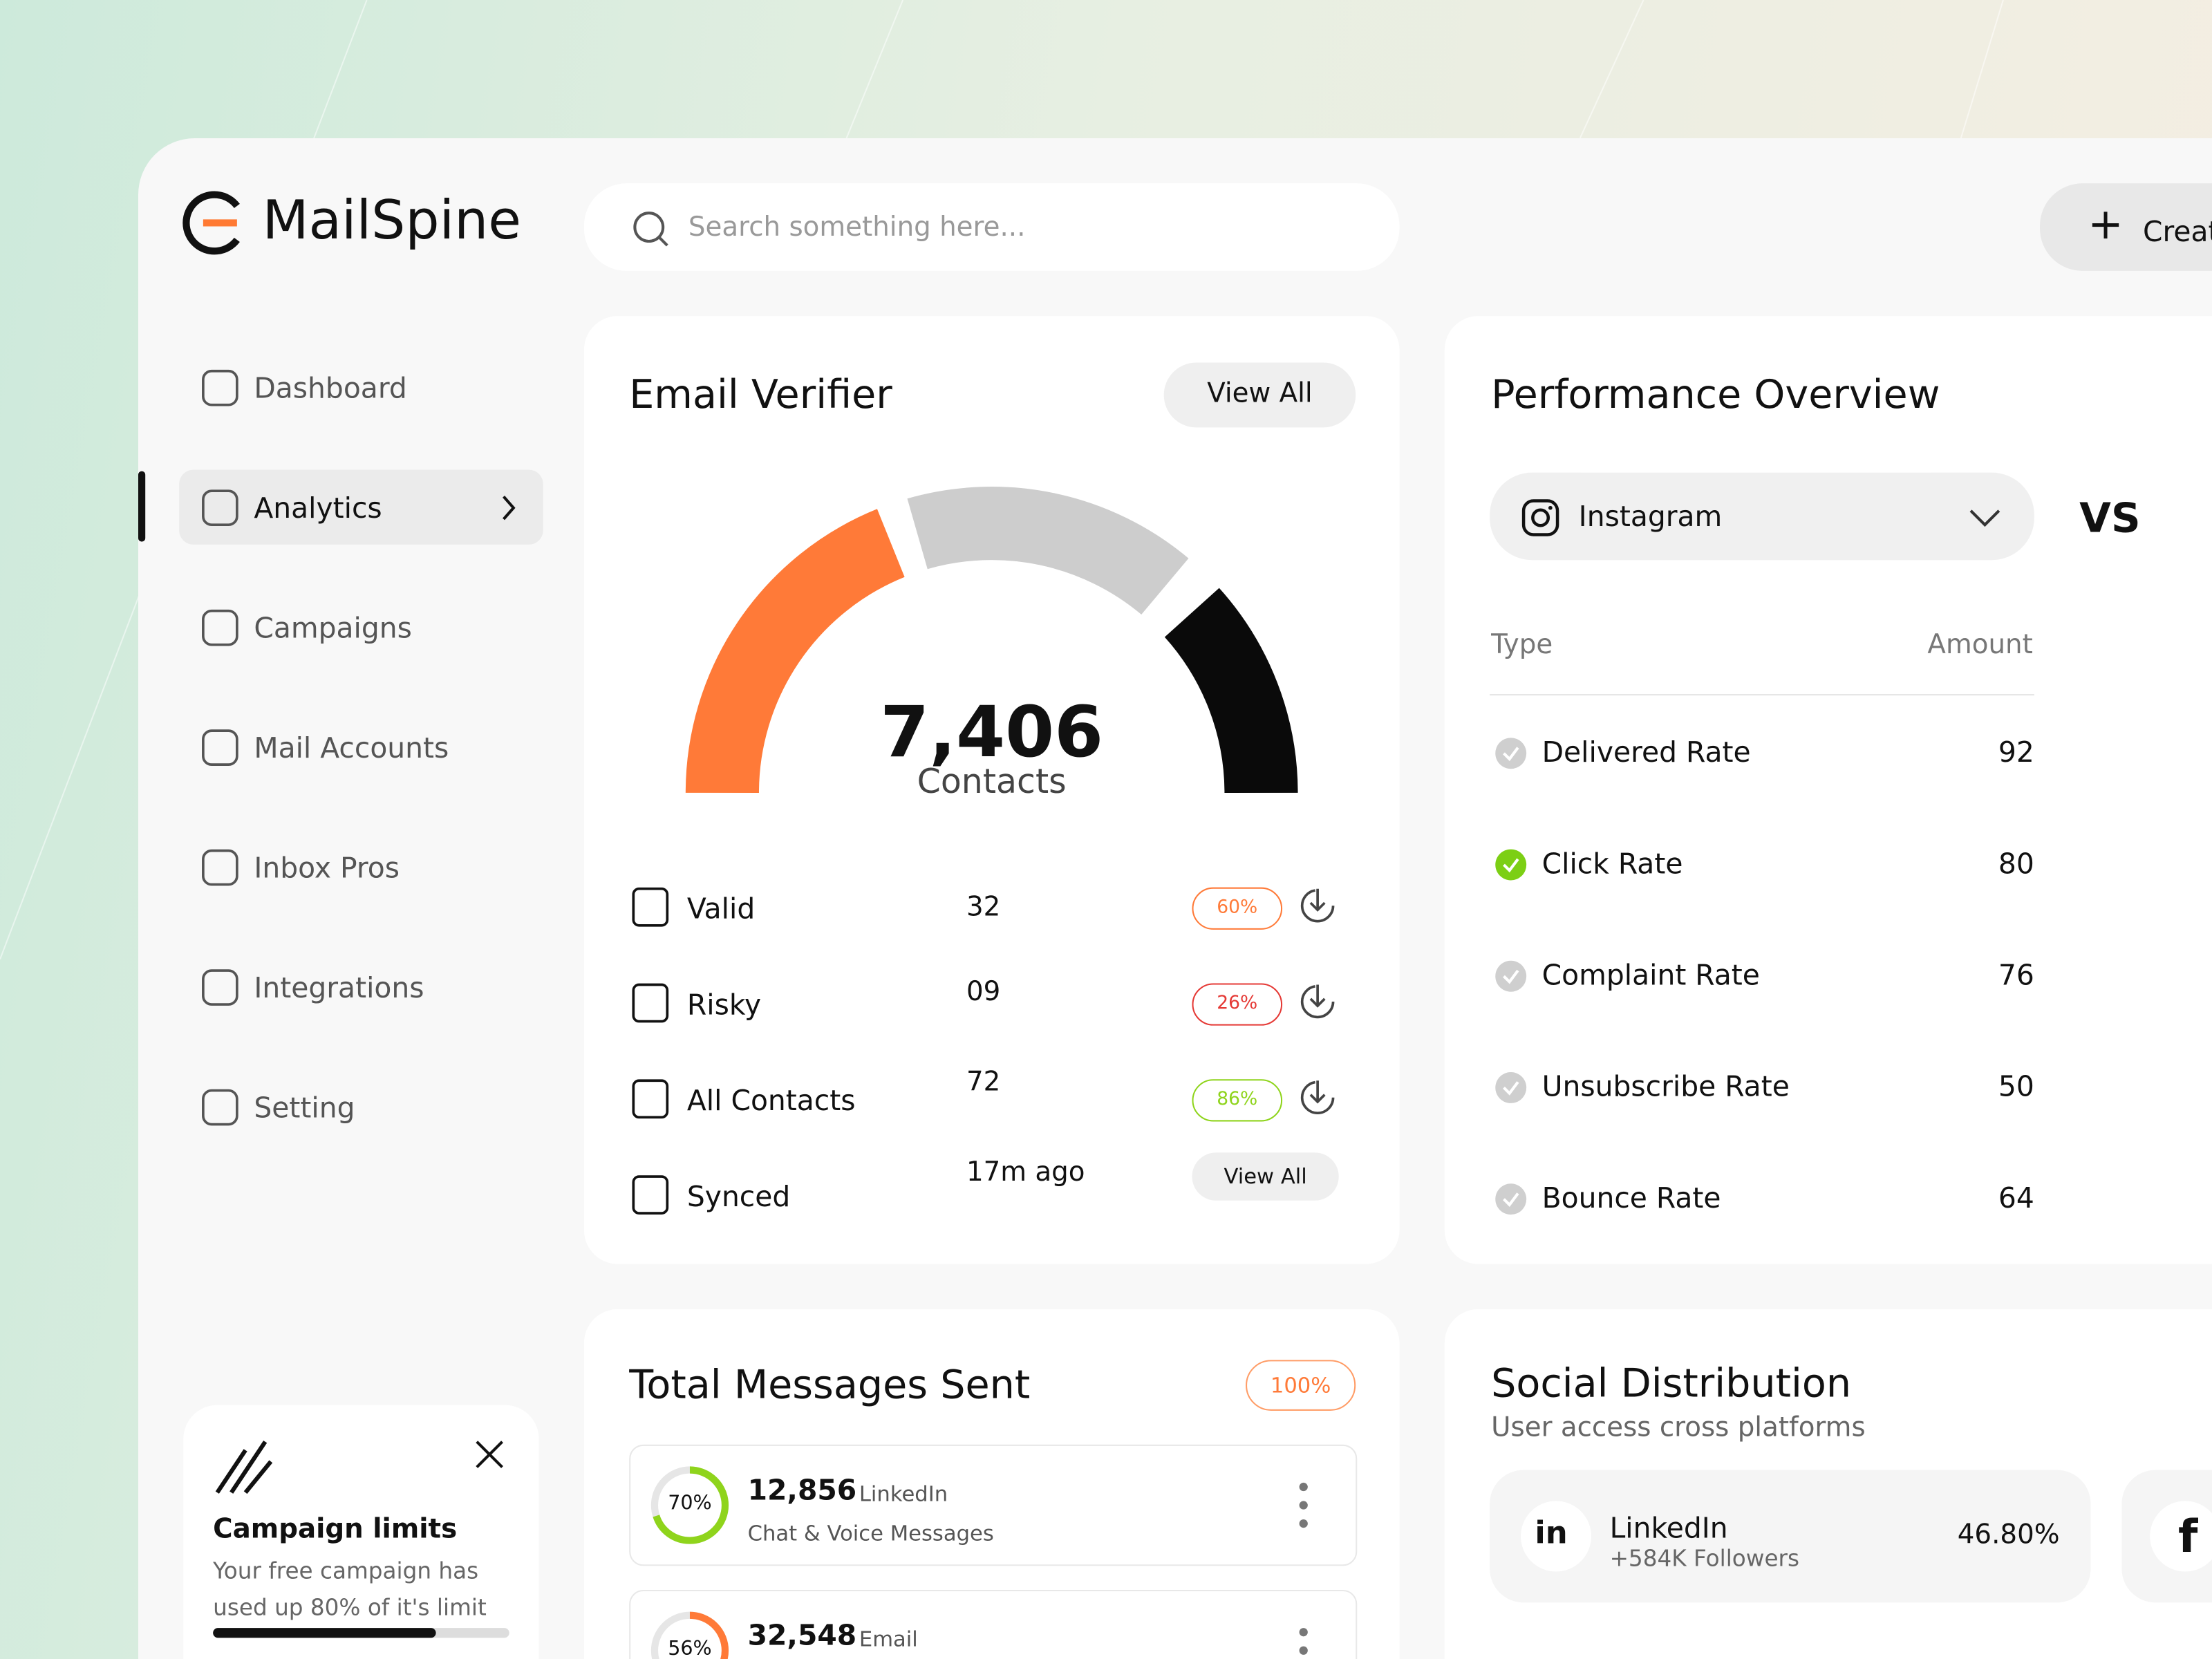 The image size is (2212, 1659). What do you see at coordinates (339, 988) in the screenshot?
I see `nav-item: Integrations` at bounding box center [339, 988].